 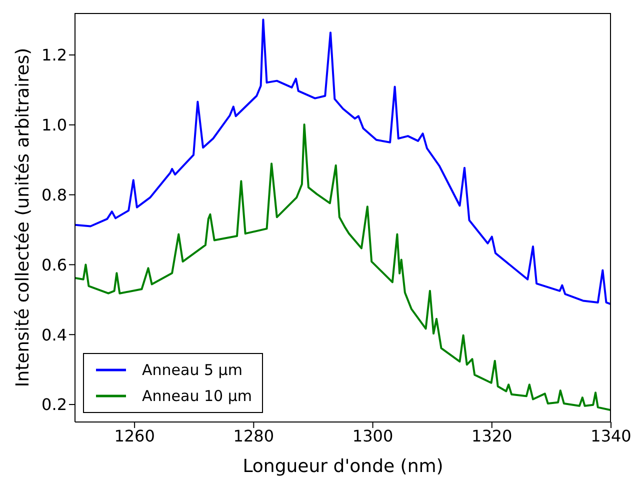 What do you see at coordinates (54, 194) in the screenshot?
I see `y-tick-label: 0.8` at bounding box center [54, 194].